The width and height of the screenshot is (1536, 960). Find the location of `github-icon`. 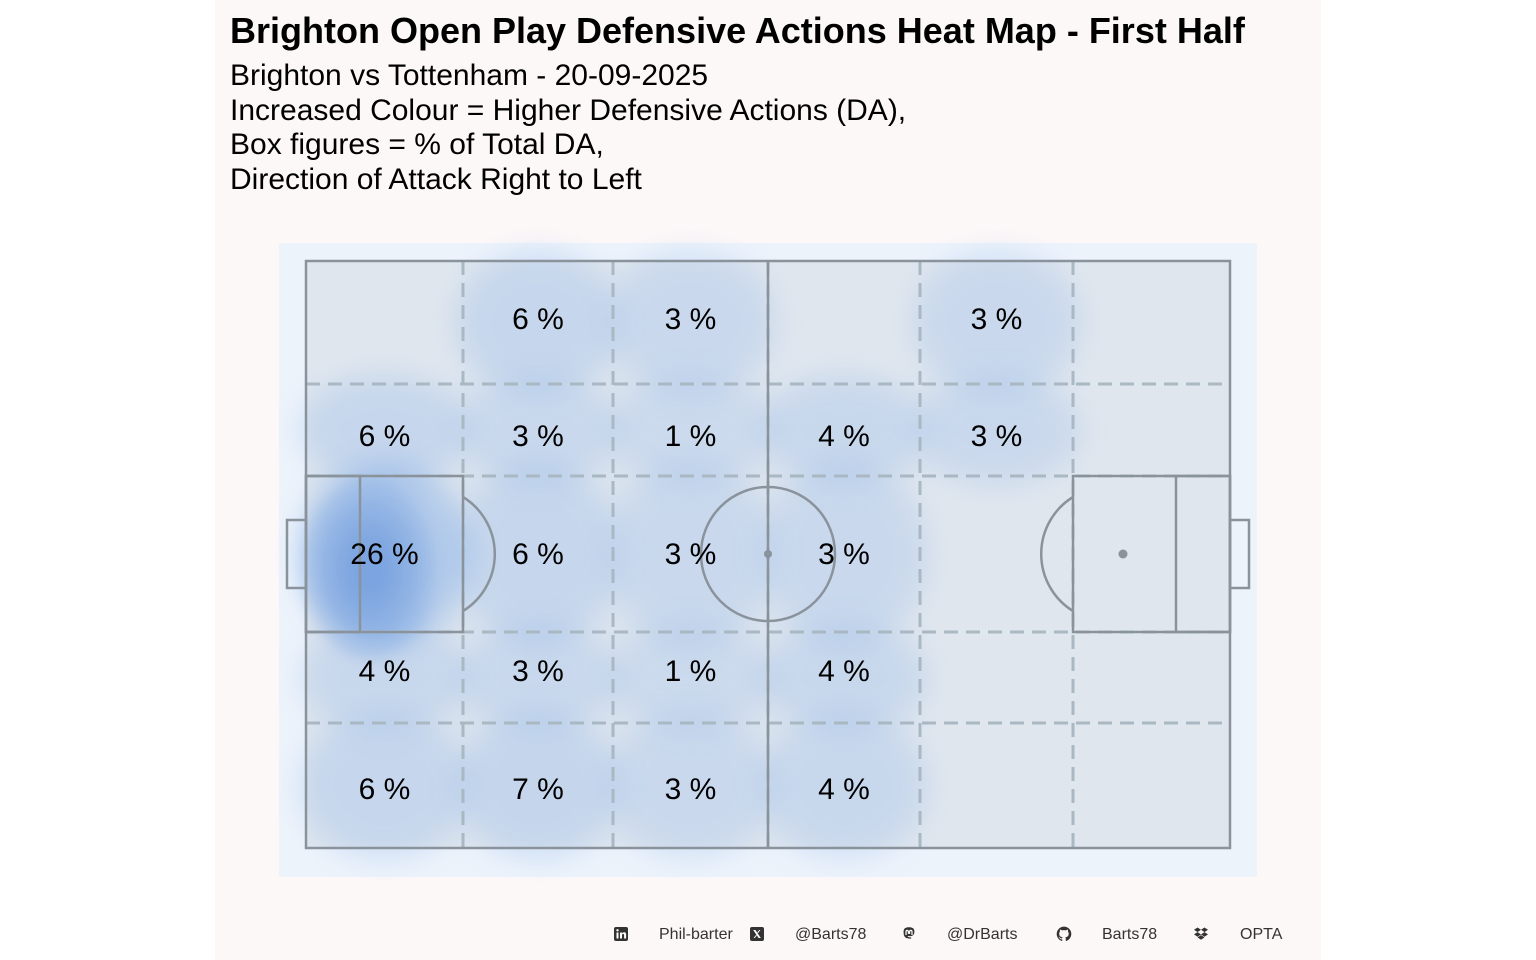

github-icon is located at coordinates (1064, 934).